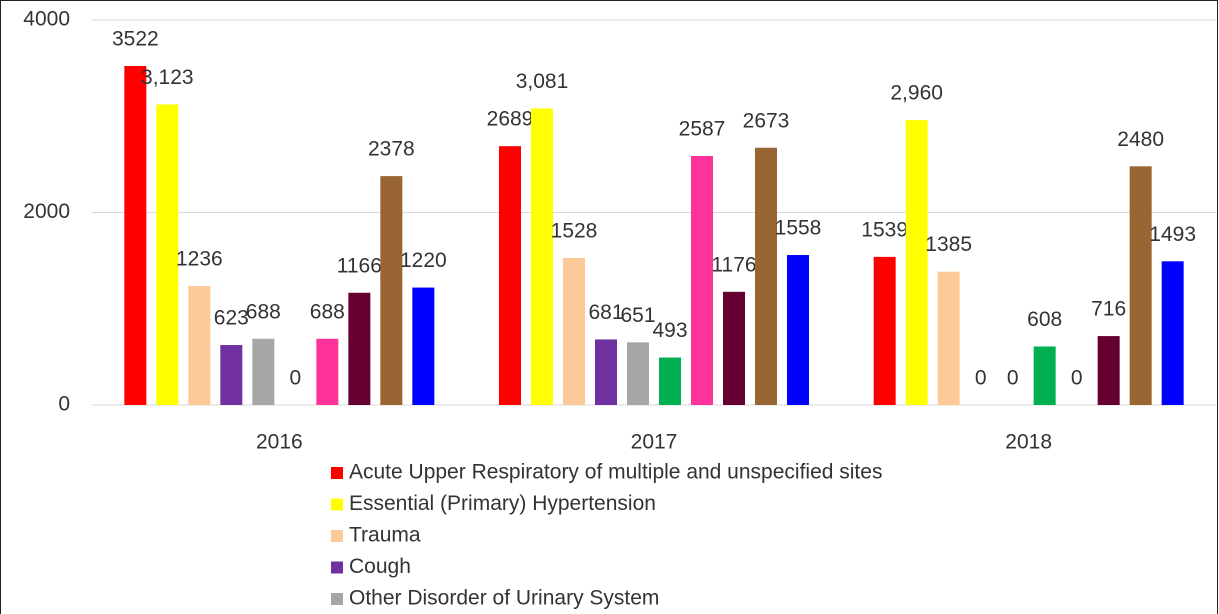  Describe the element at coordinates (391, 149) in the screenshot. I see `data-label: 2378` at that location.